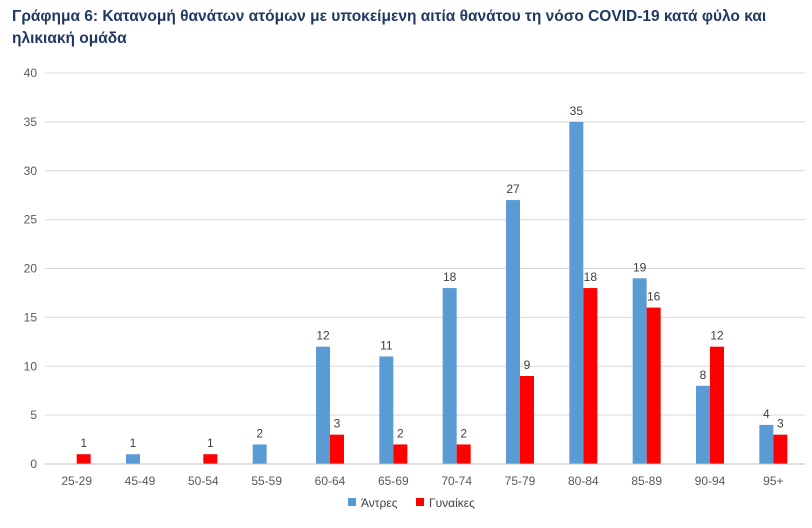  What do you see at coordinates (520, 481) in the screenshot?
I see `x-tick-label: 75-79` at bounding box center [520, 481].